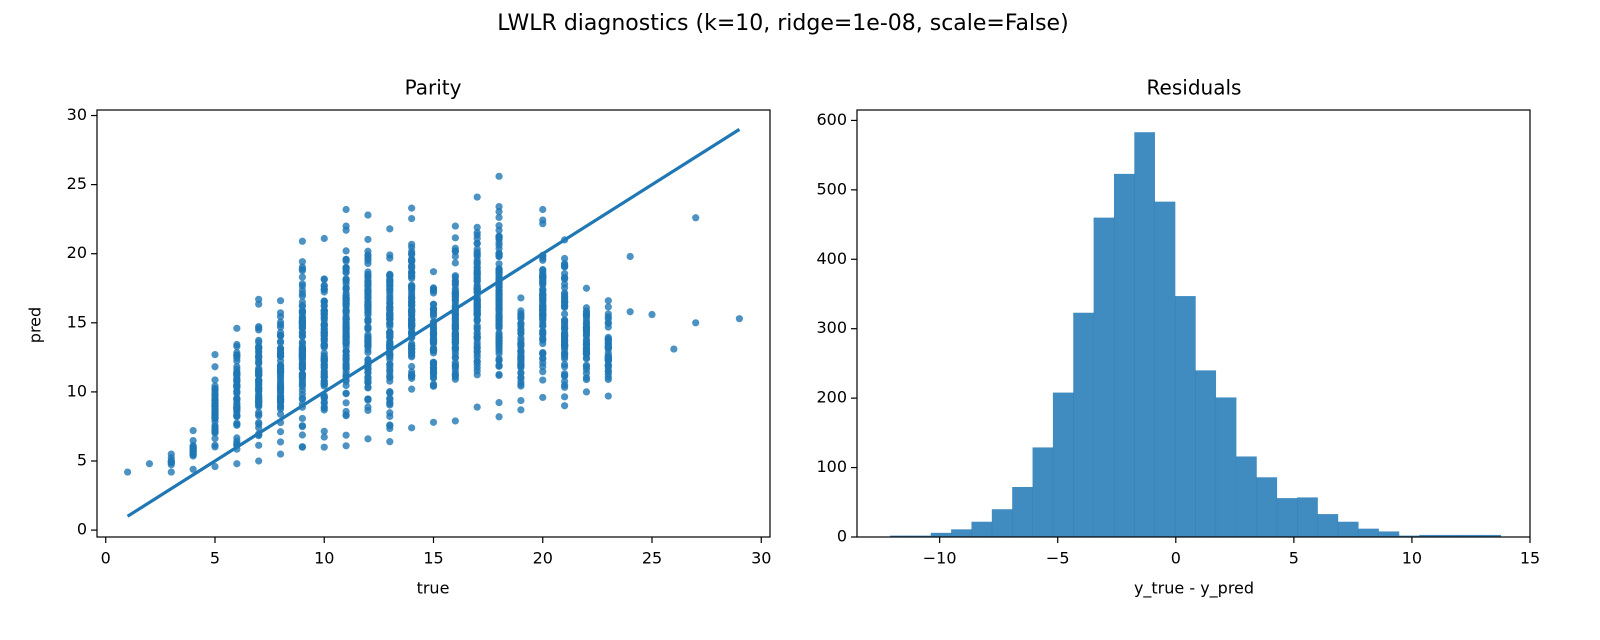 The height and width of the screenshot is (640, 1600). I want to click on parity-y-tick-label: 10, so click(77, 390).